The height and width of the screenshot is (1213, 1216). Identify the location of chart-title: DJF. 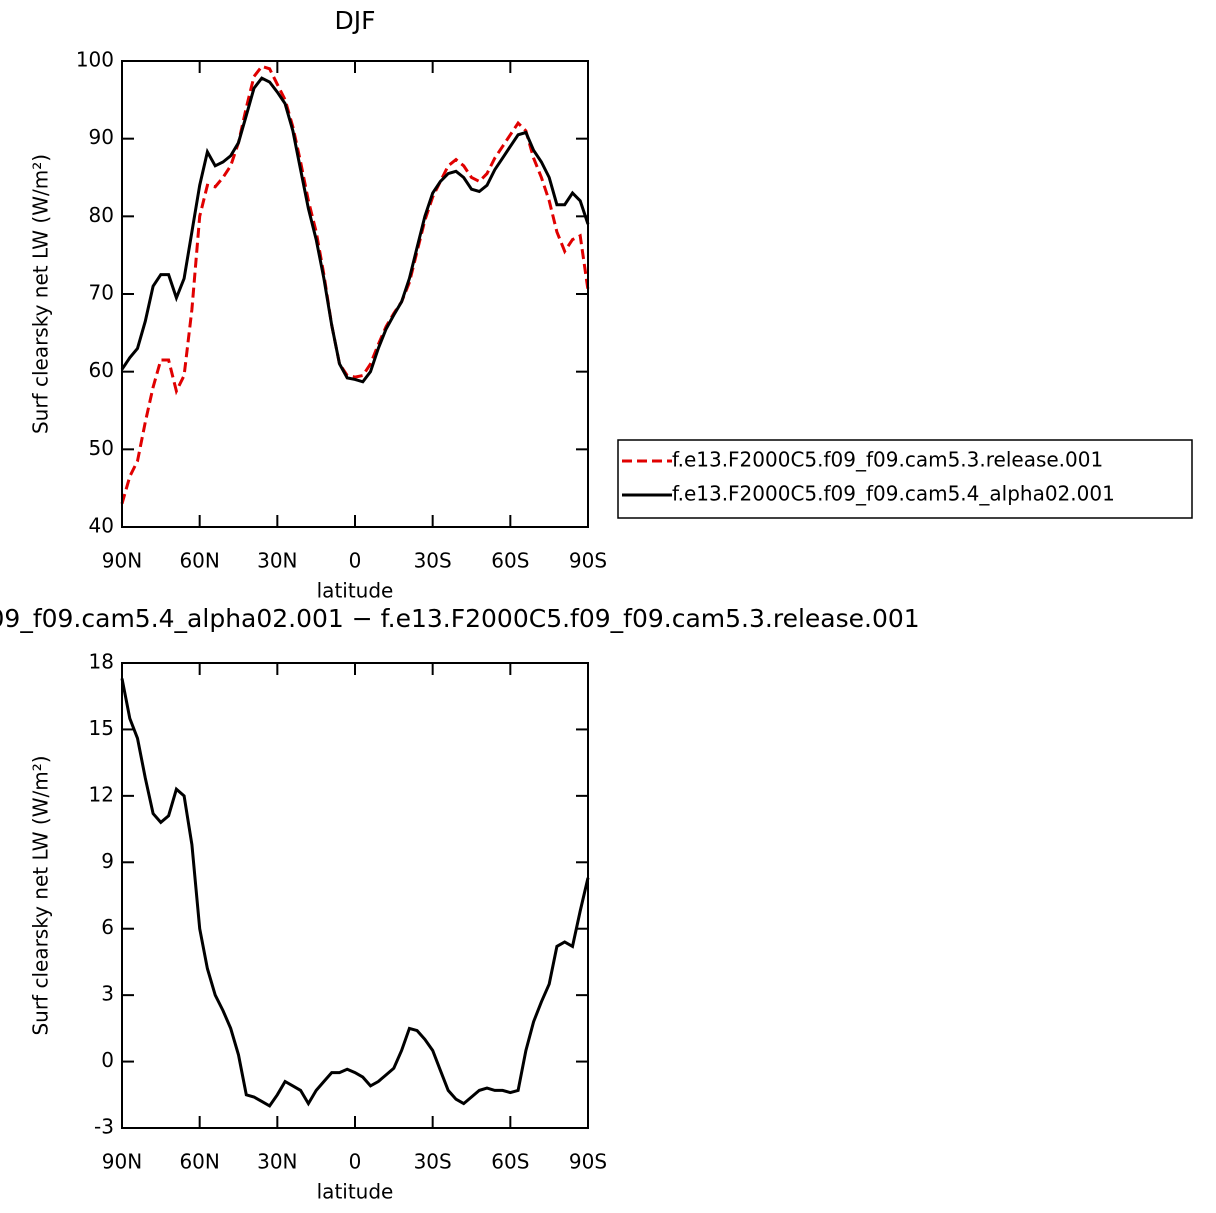
(354, 20).